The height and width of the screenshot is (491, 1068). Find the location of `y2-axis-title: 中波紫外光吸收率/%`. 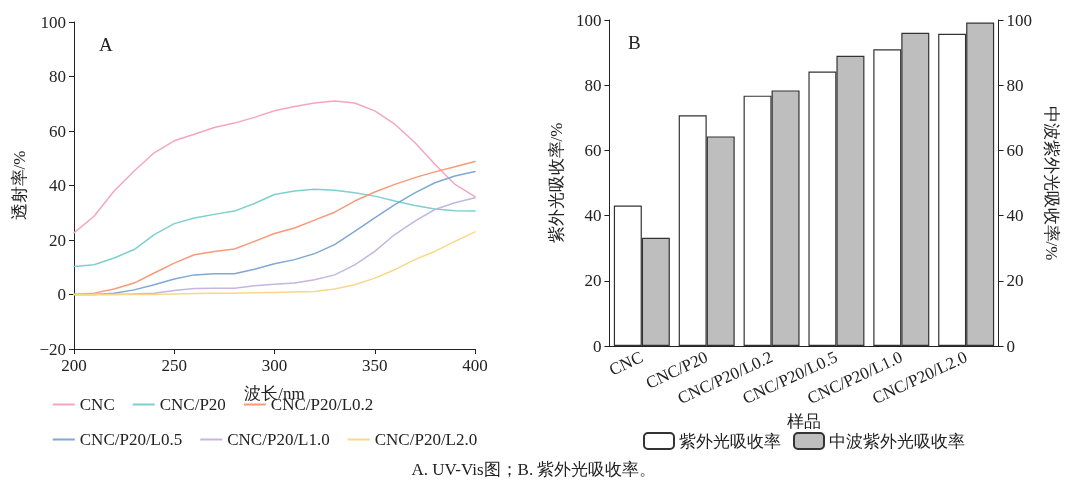

y2-axis-title: 中波紫外光吸收率/% is located at coordinates (1051, 183).